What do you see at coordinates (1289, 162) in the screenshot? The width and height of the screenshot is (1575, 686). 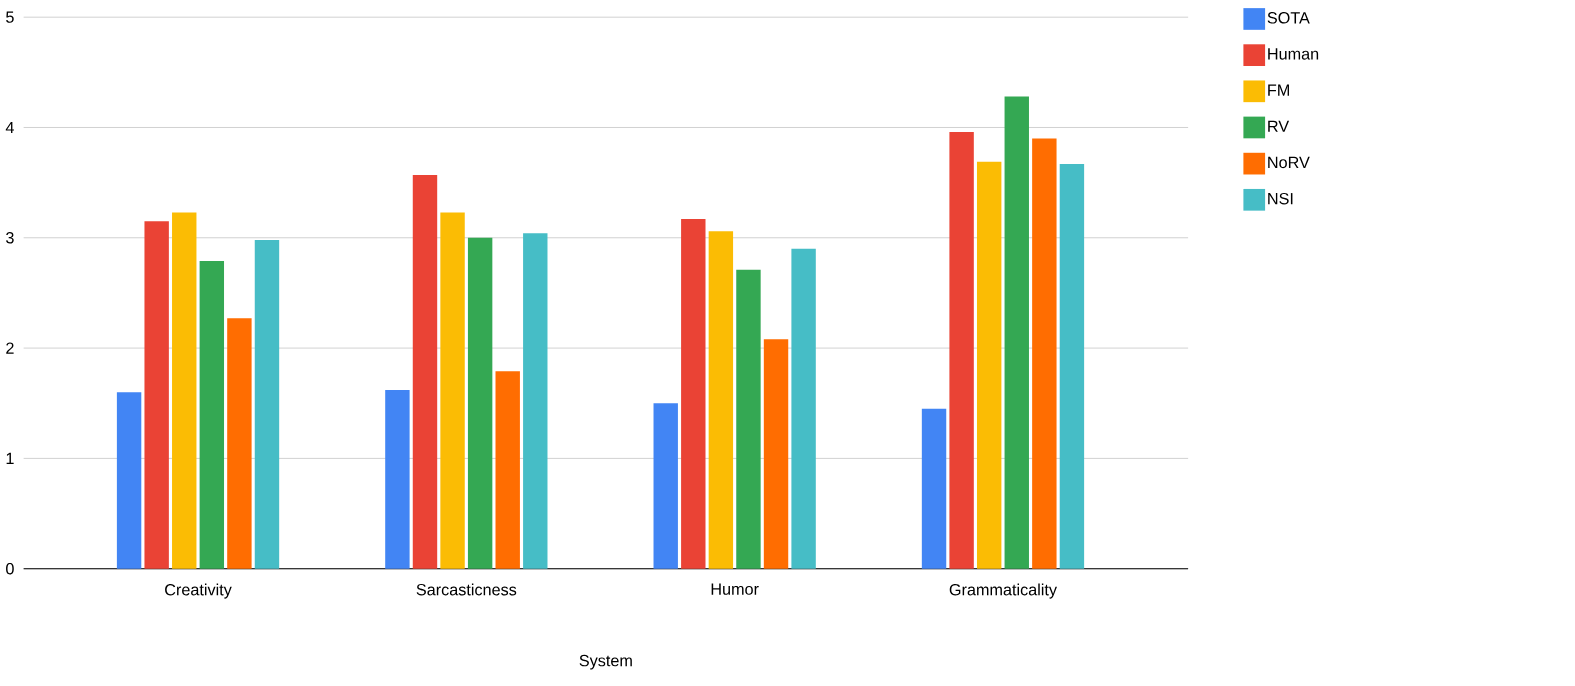 I see `legend-label: NoRV` at bounding box center [1289, 162].